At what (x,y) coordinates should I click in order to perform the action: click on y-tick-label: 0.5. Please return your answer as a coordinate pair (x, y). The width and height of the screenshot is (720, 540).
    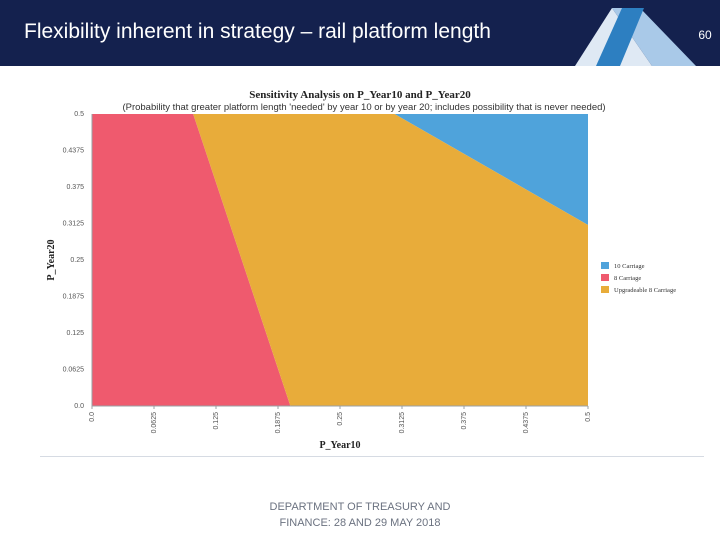
    Looking at the image, I should click on (79, 114).